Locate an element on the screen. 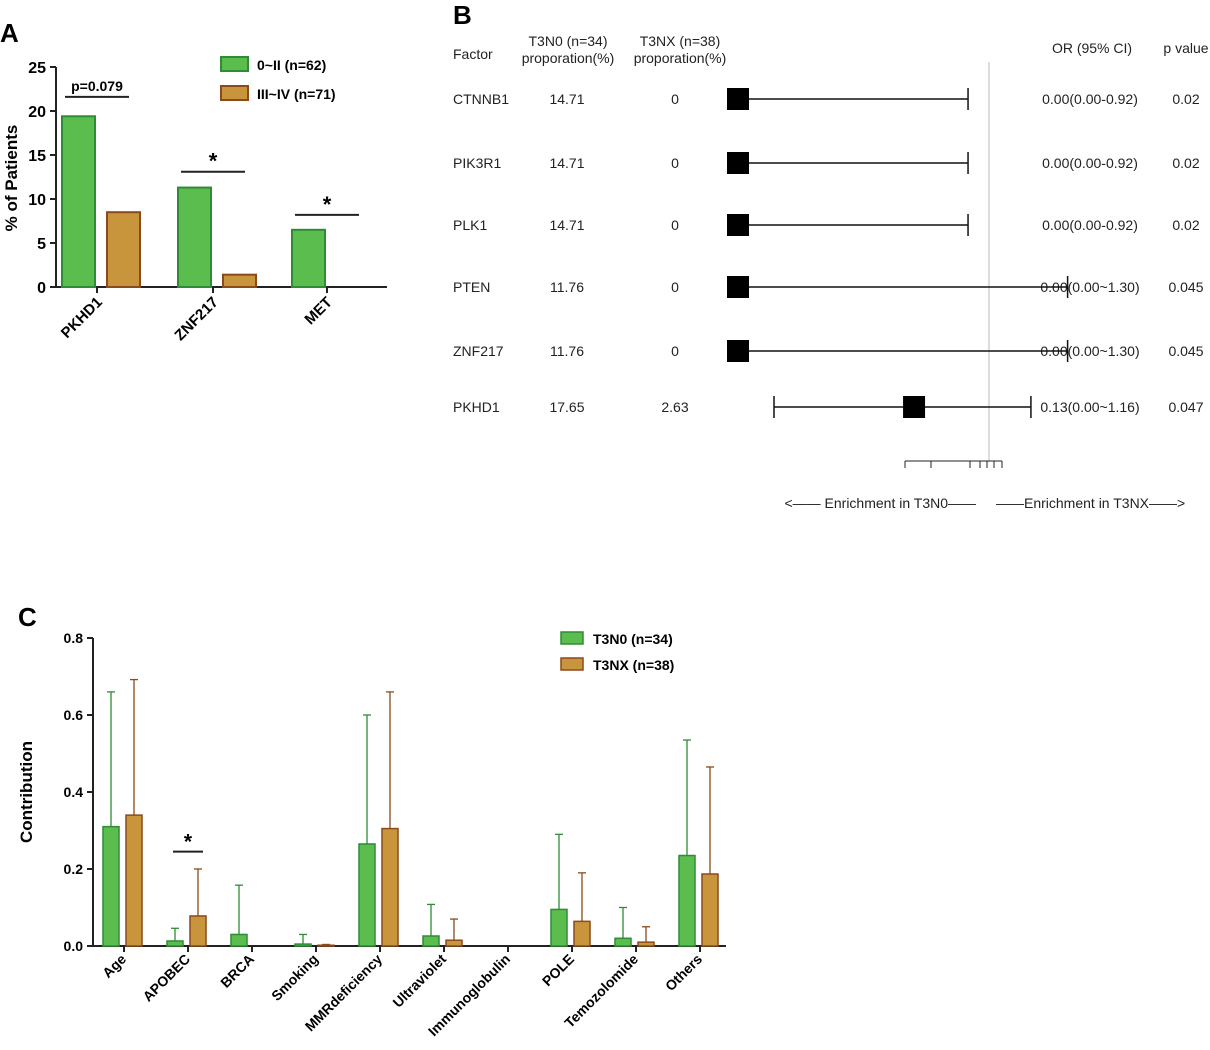 The image size is (1210, 1050). panel-c-bar-temozolomide-t3nx is located at coordinates (646, 944).